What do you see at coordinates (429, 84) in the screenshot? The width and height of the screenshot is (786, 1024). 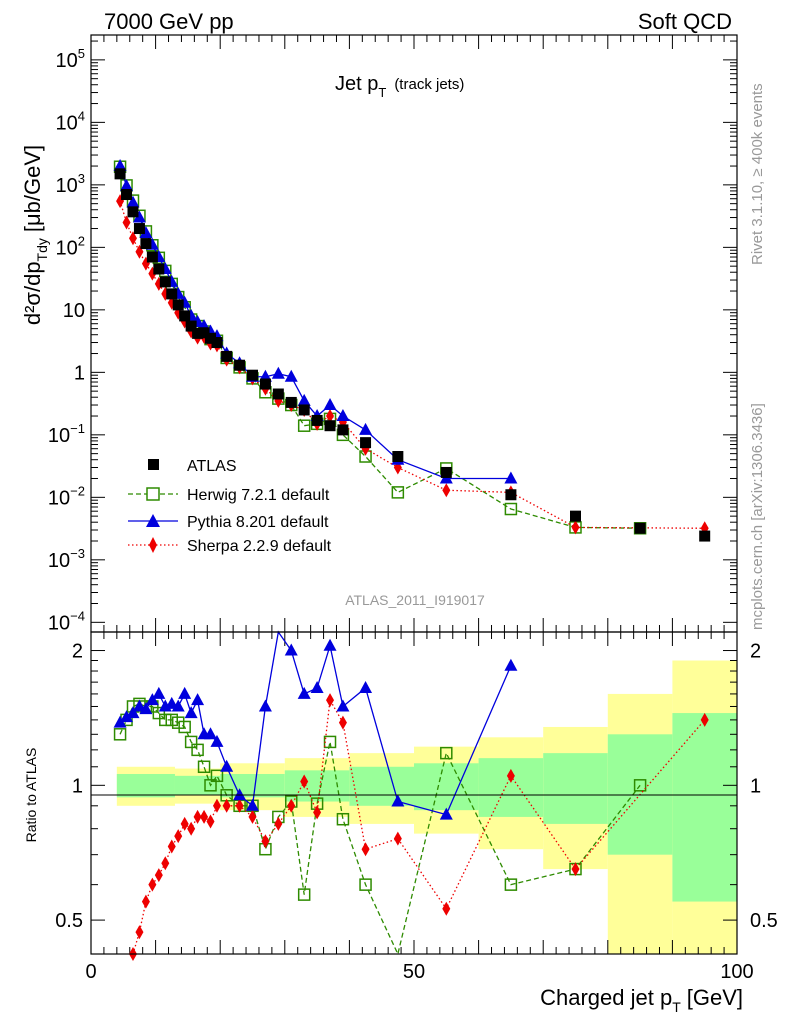 I see `plot-title-note: (track jets)` at bounding box center [429, 84].